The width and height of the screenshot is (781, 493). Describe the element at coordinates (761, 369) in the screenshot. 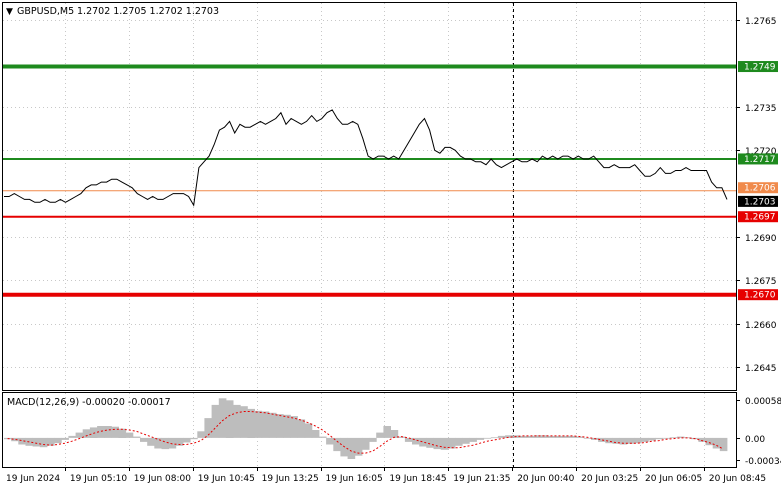

I see `y-tick-label: 1.2645` at that location.